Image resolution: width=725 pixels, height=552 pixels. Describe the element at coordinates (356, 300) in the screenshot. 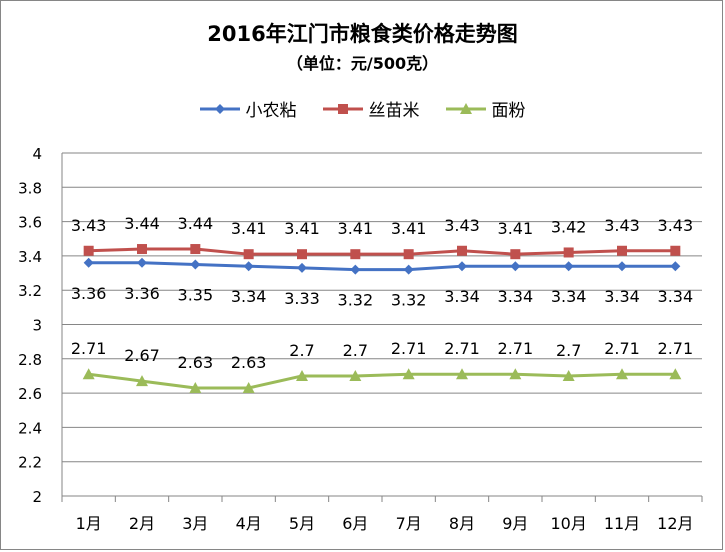

I see `series-0-data-label-5: 3.32` at that location.